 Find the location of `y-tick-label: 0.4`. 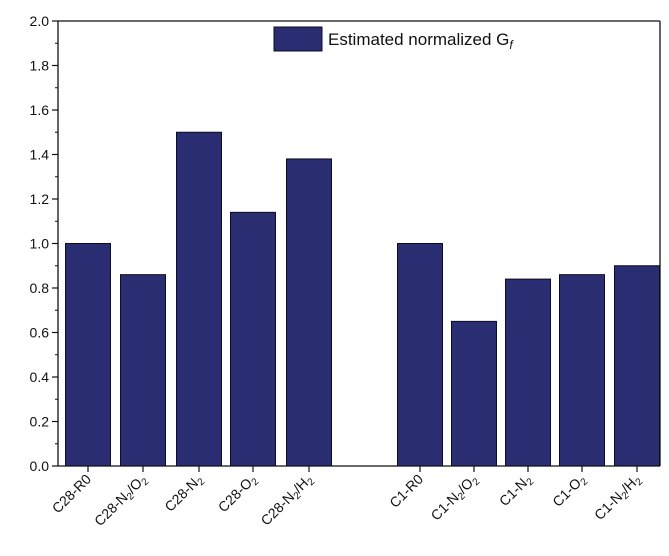

y-tick-label: 0.4 is located at coordinates (40, 377).